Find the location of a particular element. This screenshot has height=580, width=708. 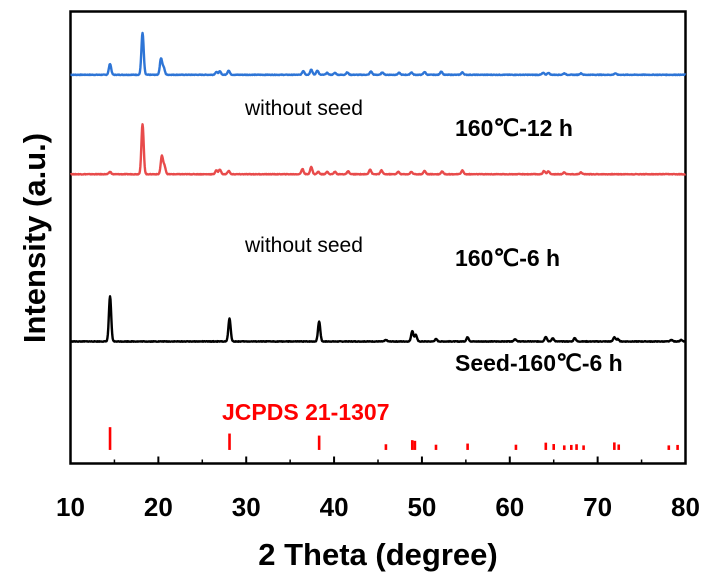

x-tick-label-10: 10 is located at coordinates (70, 507).